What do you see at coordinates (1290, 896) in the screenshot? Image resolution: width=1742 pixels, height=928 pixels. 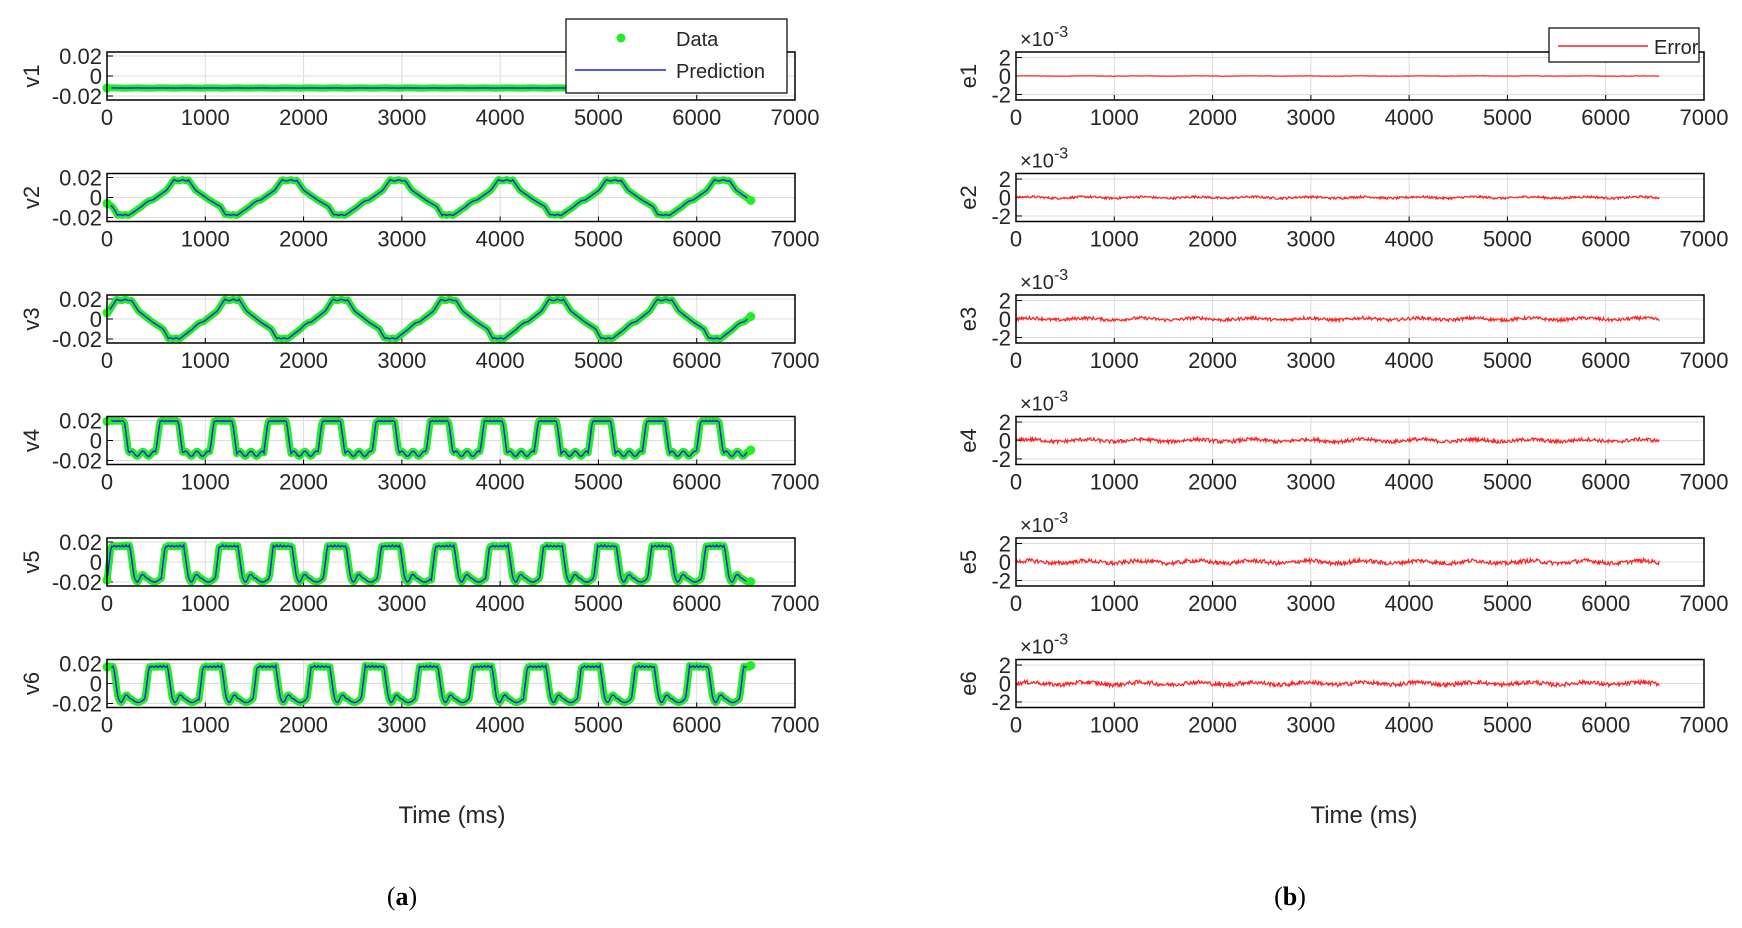 I see `panel-label-b: (b)` at bounding box center [1290, 896].